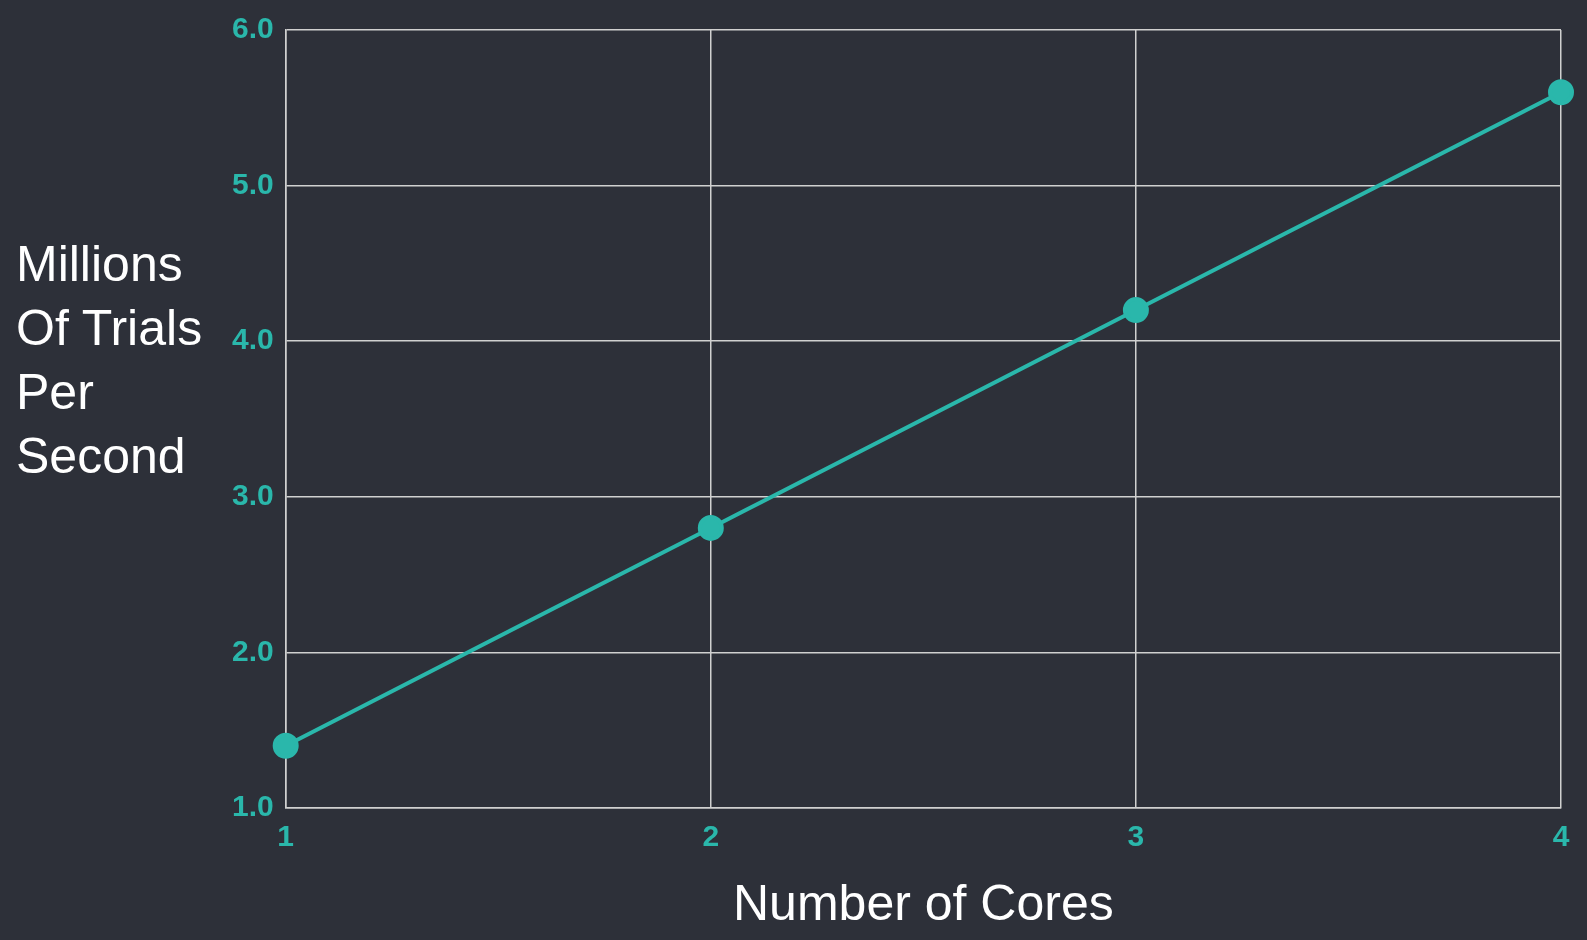  Describe the element at coordinates (711, 836) in the screenshot. I see `x-tick-label: 2` at that location.